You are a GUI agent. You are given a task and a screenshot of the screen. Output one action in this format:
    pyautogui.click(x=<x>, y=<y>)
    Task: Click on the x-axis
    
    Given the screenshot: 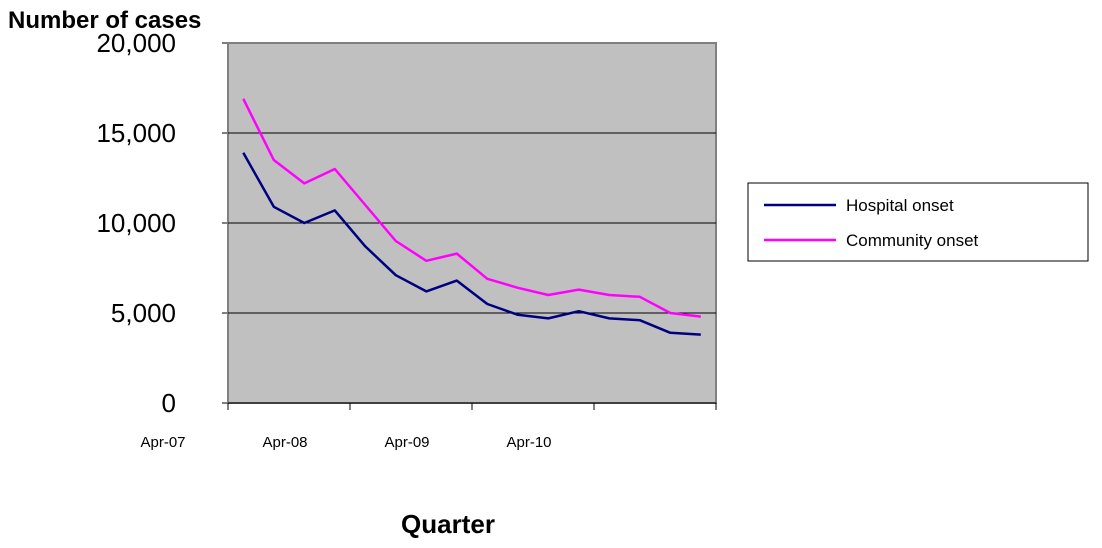 What is the action you would take?
    pyautogui.click(x=472, y=406)
    